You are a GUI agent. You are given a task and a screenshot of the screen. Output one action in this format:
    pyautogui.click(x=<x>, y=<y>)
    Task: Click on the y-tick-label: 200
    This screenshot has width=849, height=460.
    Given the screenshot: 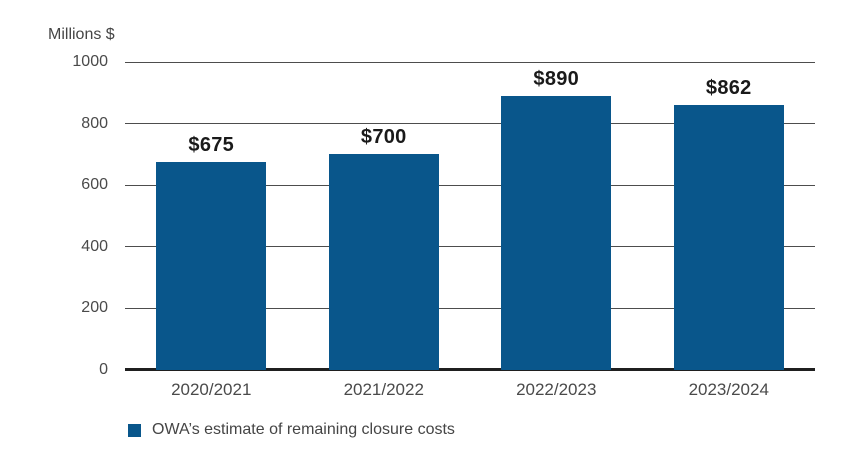 What is the action you would take?
    pyautogui.click(x=94, y=308)
    